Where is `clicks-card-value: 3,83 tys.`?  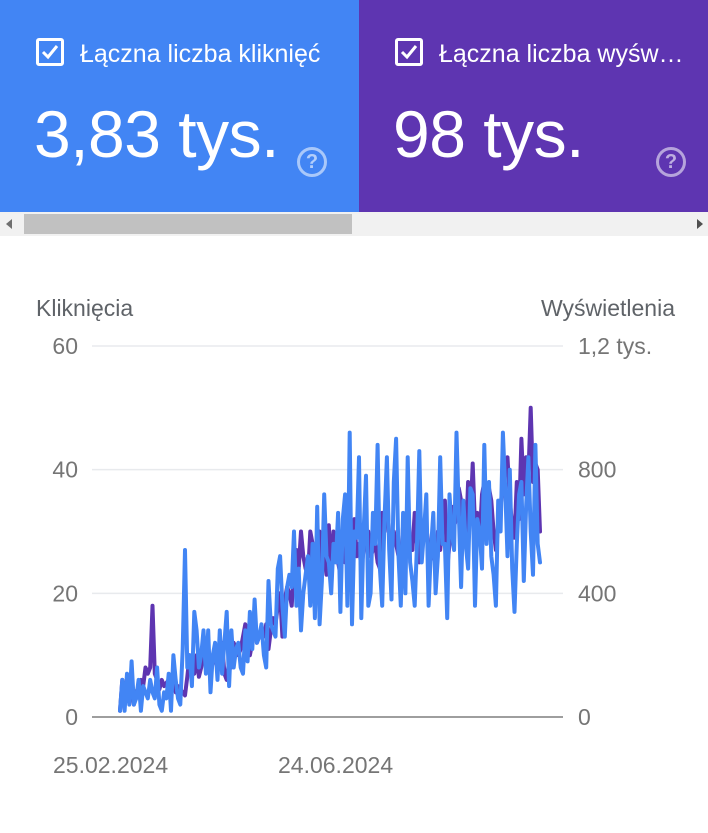
clicks-card-value: 3,83 tys. is located at coordinates (156, 134).